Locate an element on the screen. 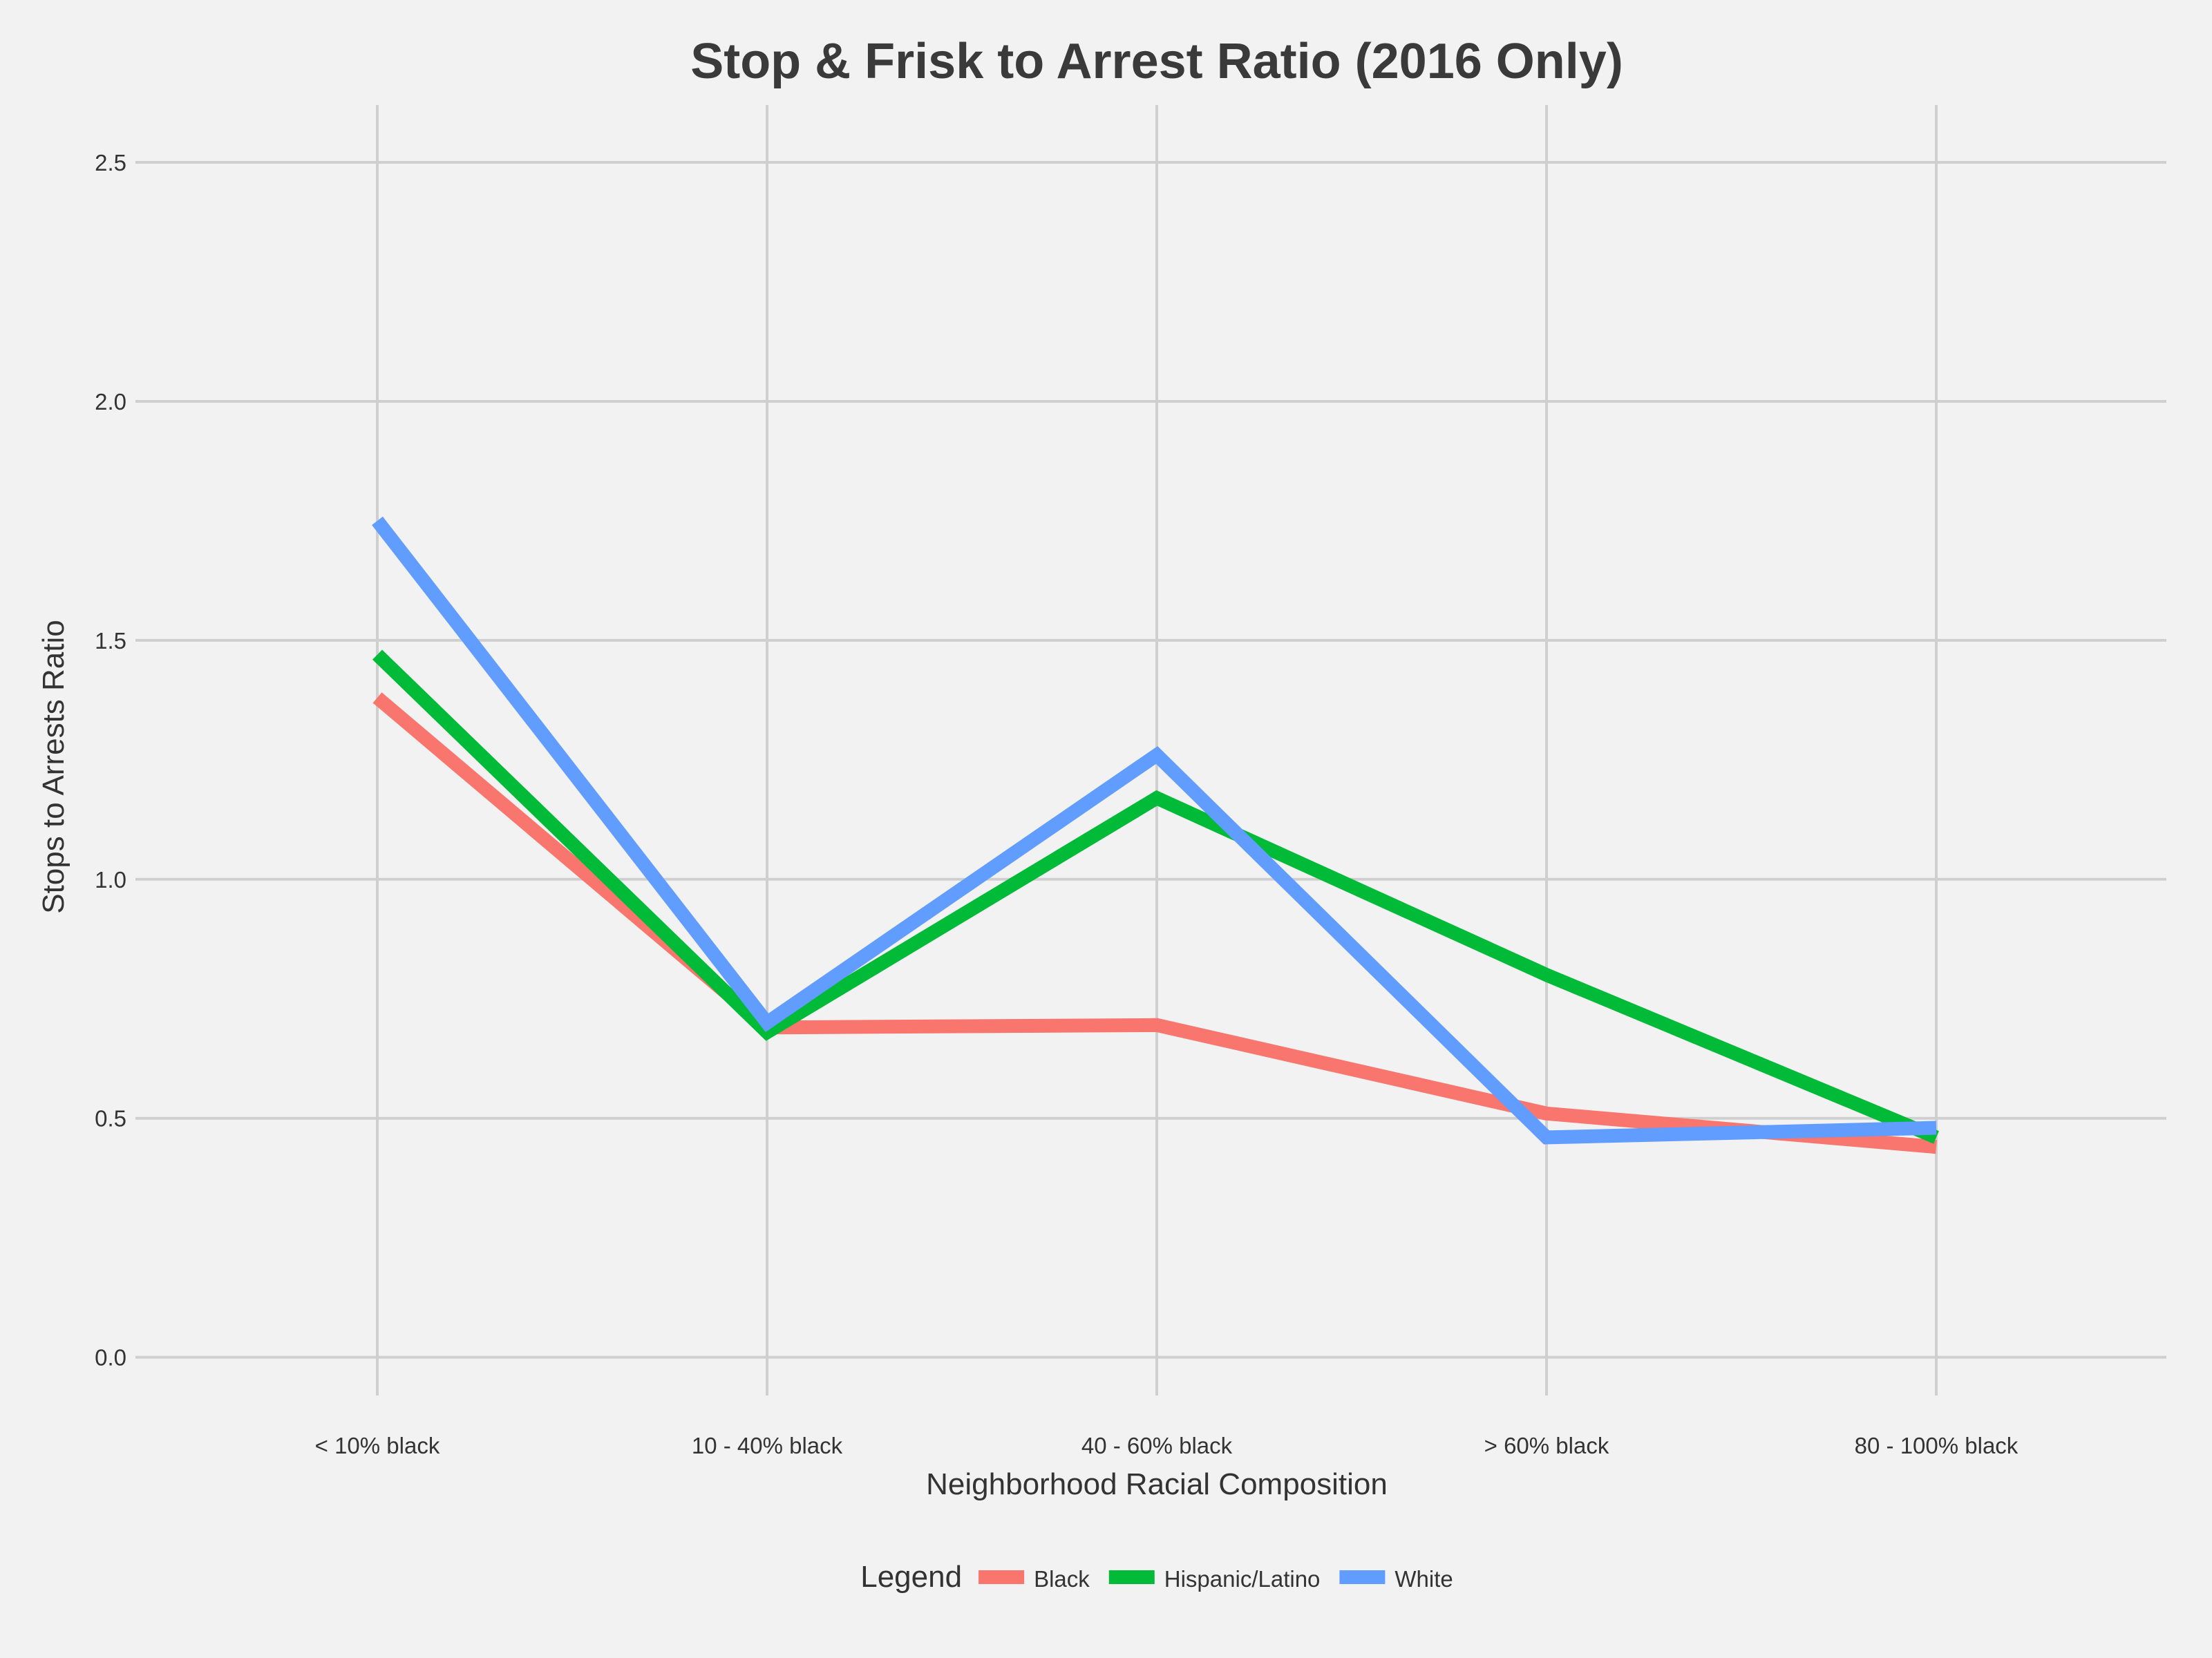 The image size is (2212, 1658). y-tick-label: 2.5 is located at coordinates (110, 162).